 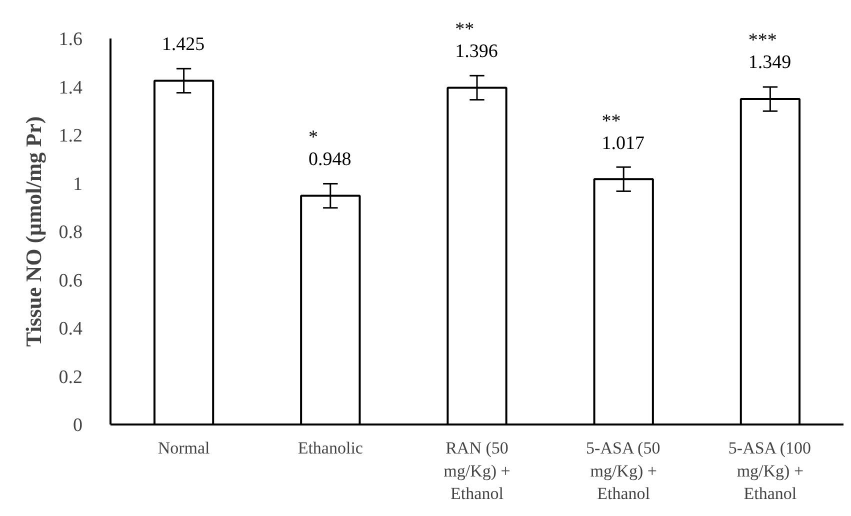 What do you see at coordinates (183, 45) in the screenshot?
I see `data-label: 1.425` at bounding box center [183, 45].